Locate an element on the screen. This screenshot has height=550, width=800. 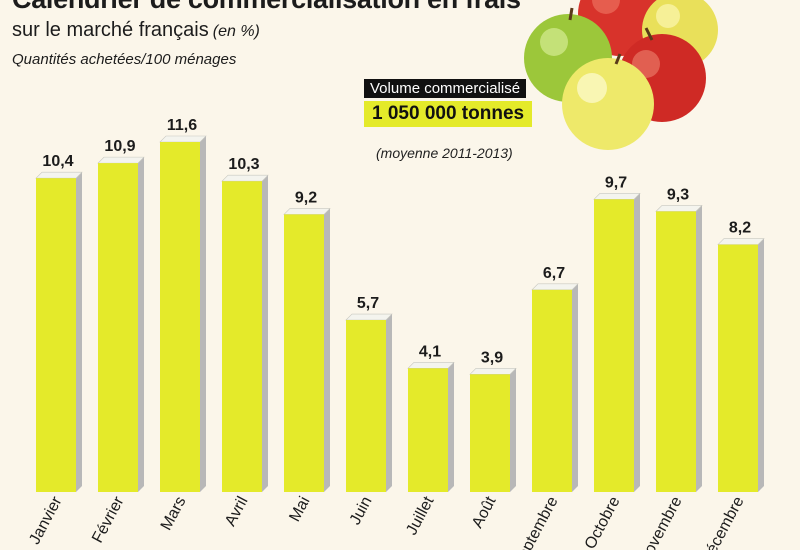
x-tick-label: Juillet is located at coordinates (420, 515).